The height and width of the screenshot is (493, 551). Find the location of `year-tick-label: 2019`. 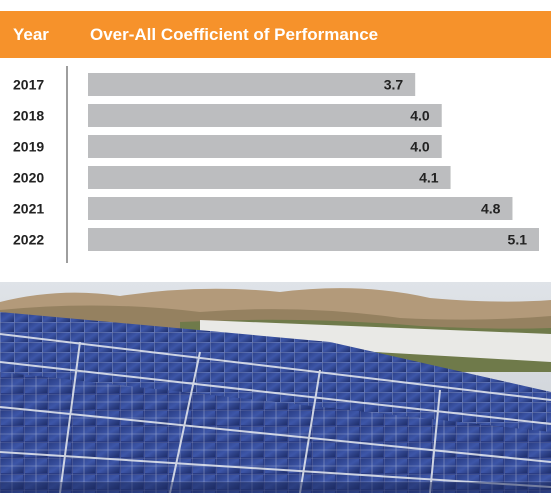

year-tick-label: 2019 is located at coordinates (28, 147).